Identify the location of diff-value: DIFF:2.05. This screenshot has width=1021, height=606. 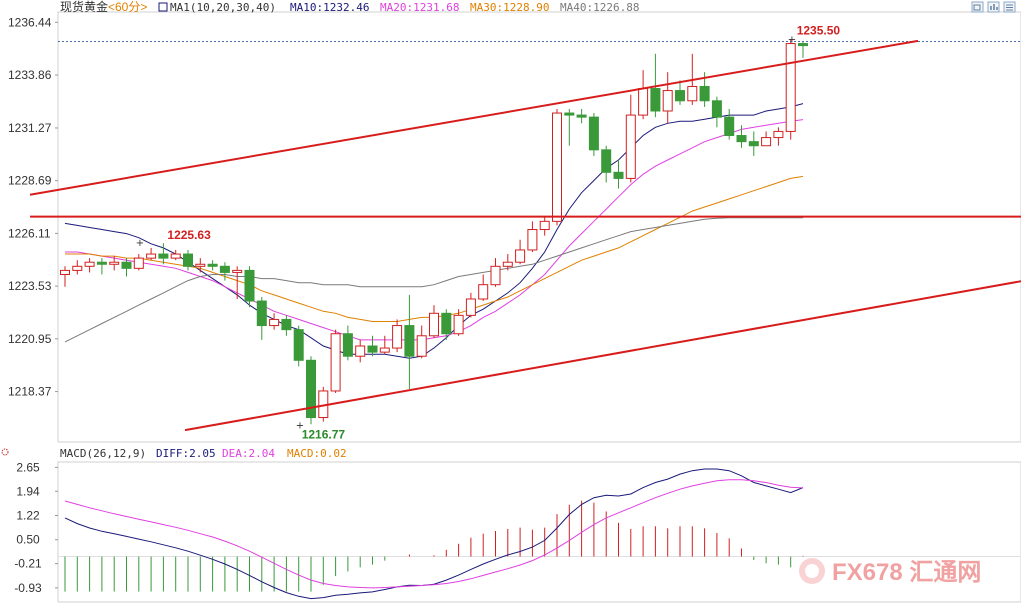
(186, 453).